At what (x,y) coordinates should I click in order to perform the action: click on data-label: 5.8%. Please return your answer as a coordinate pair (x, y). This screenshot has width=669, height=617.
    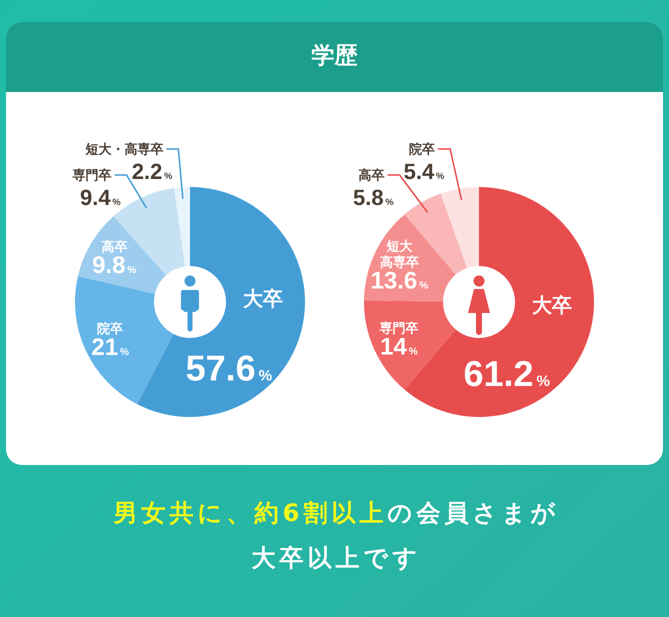
    Looking at the image, I should click on (373, 197).